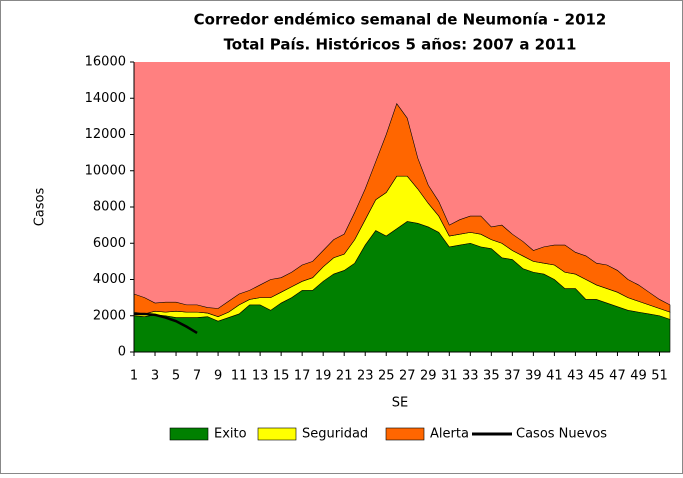 Image resolution: width=683 pixels, height=478 pixels. What do you see at coordinates (335, 434) in the screenshot?
I see `legend-label: Seguridad` at bounding box center [335, 434].